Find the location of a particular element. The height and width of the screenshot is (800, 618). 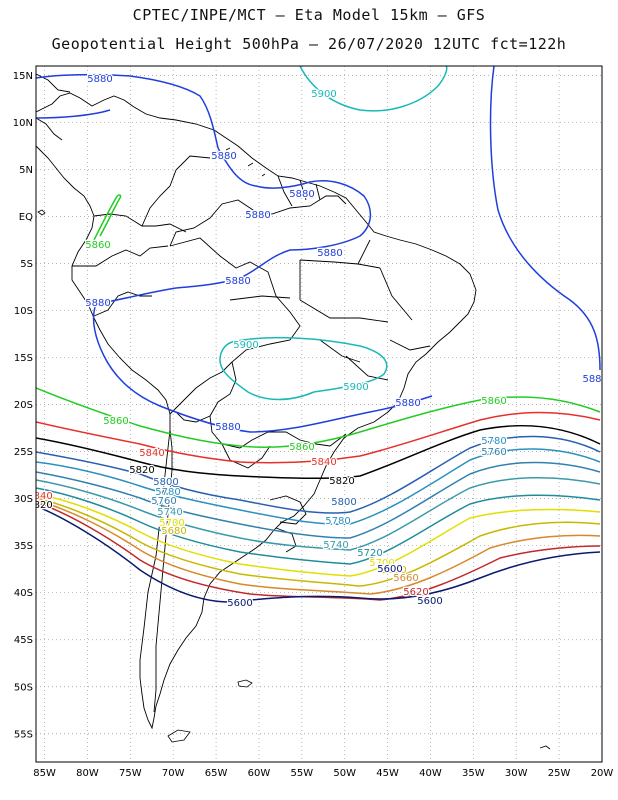

lat-tick-label: 15S is located at coordinates (23, 358).